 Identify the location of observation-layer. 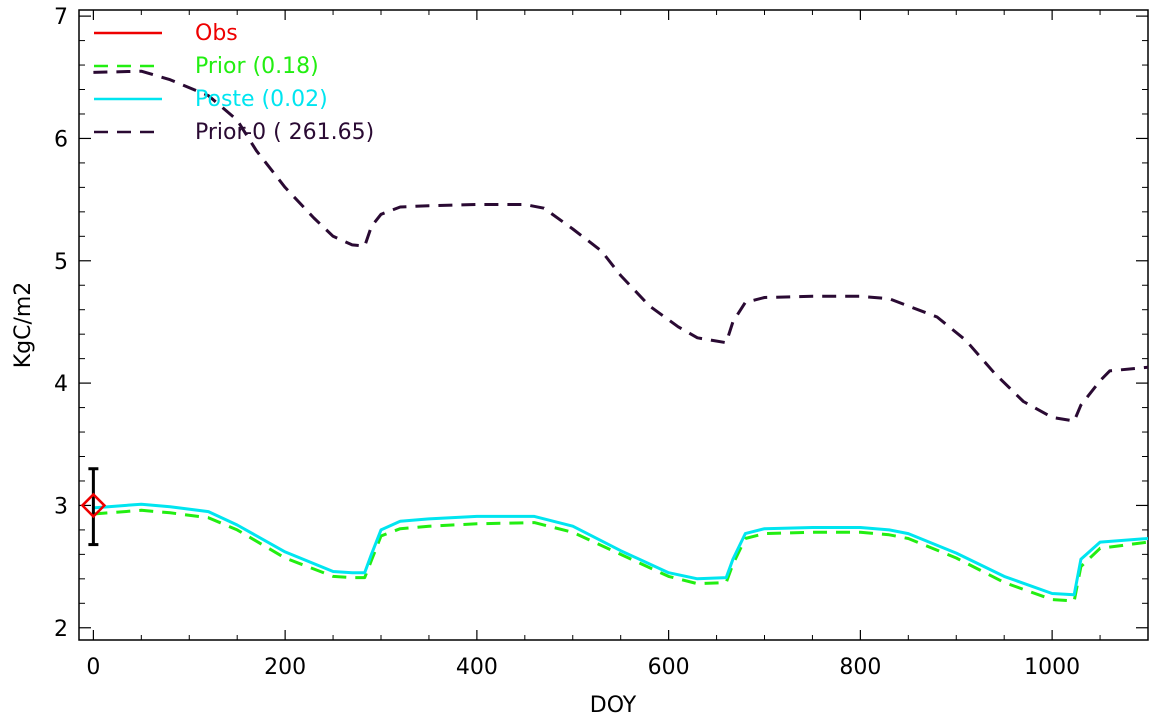
(93, 507).